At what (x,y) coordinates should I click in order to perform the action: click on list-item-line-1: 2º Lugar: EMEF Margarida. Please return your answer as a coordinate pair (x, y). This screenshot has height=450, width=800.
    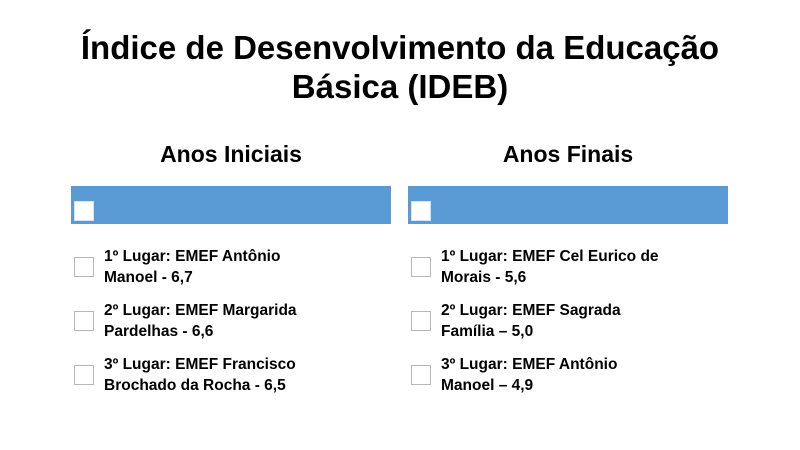
    Looking at the image, I should click on (200, 310).